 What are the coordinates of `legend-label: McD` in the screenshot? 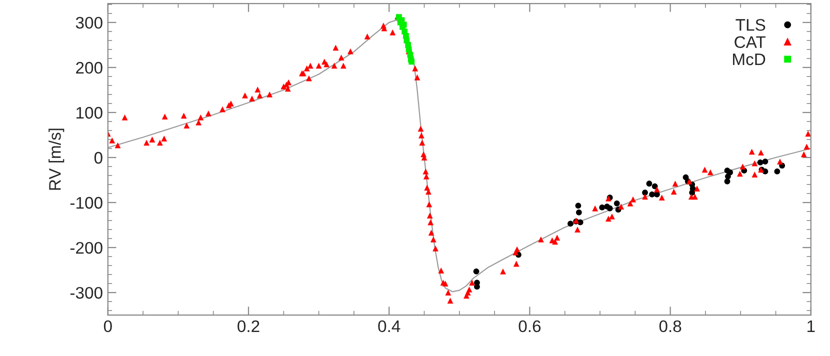 It's located at (749, 60).